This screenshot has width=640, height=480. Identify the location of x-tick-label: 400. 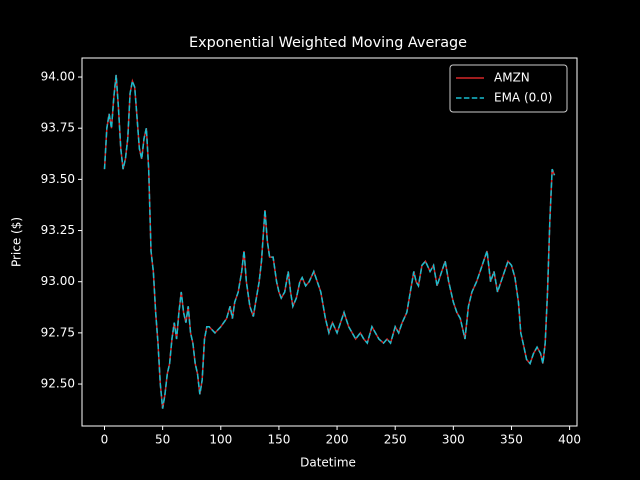
(569, 440).